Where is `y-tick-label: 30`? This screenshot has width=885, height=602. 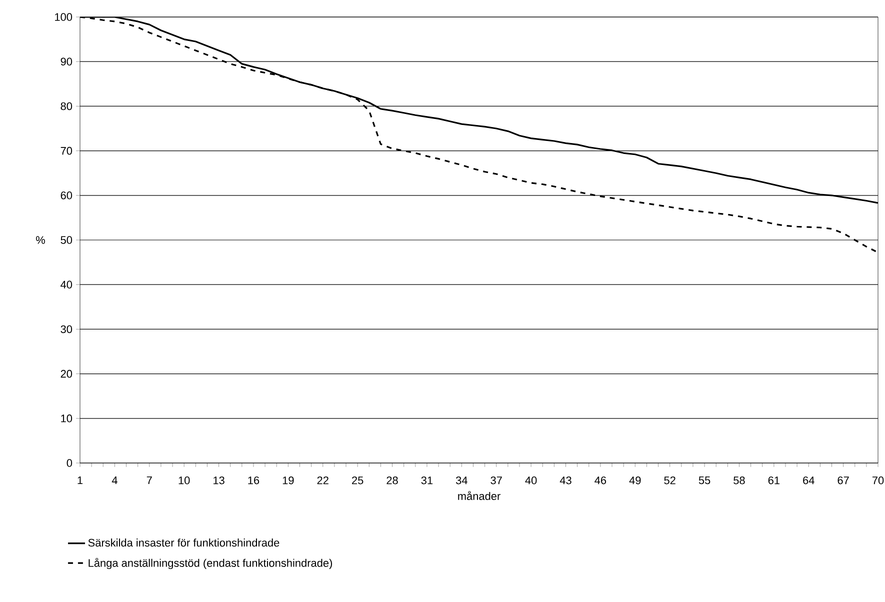
y-tick-label: 30 is located at coordinates (66, 329).